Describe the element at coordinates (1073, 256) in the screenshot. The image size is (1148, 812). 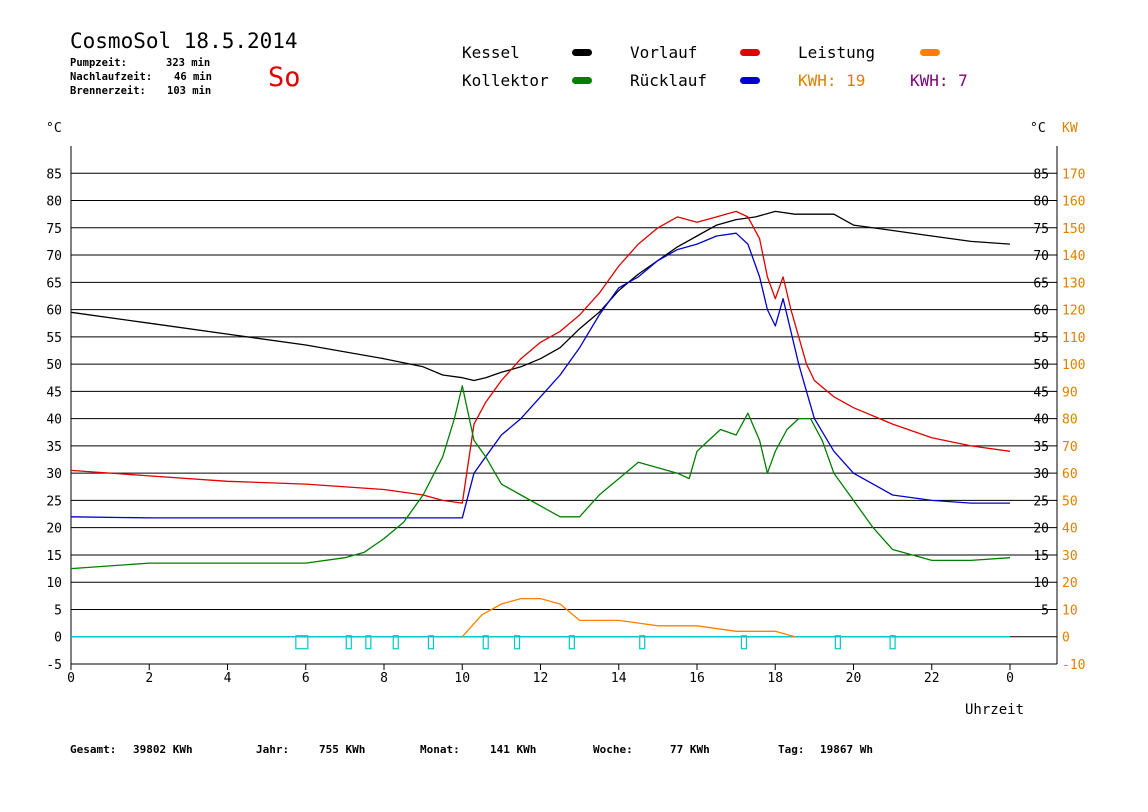
I see `y-tick-label-right-power: 140` at that location.